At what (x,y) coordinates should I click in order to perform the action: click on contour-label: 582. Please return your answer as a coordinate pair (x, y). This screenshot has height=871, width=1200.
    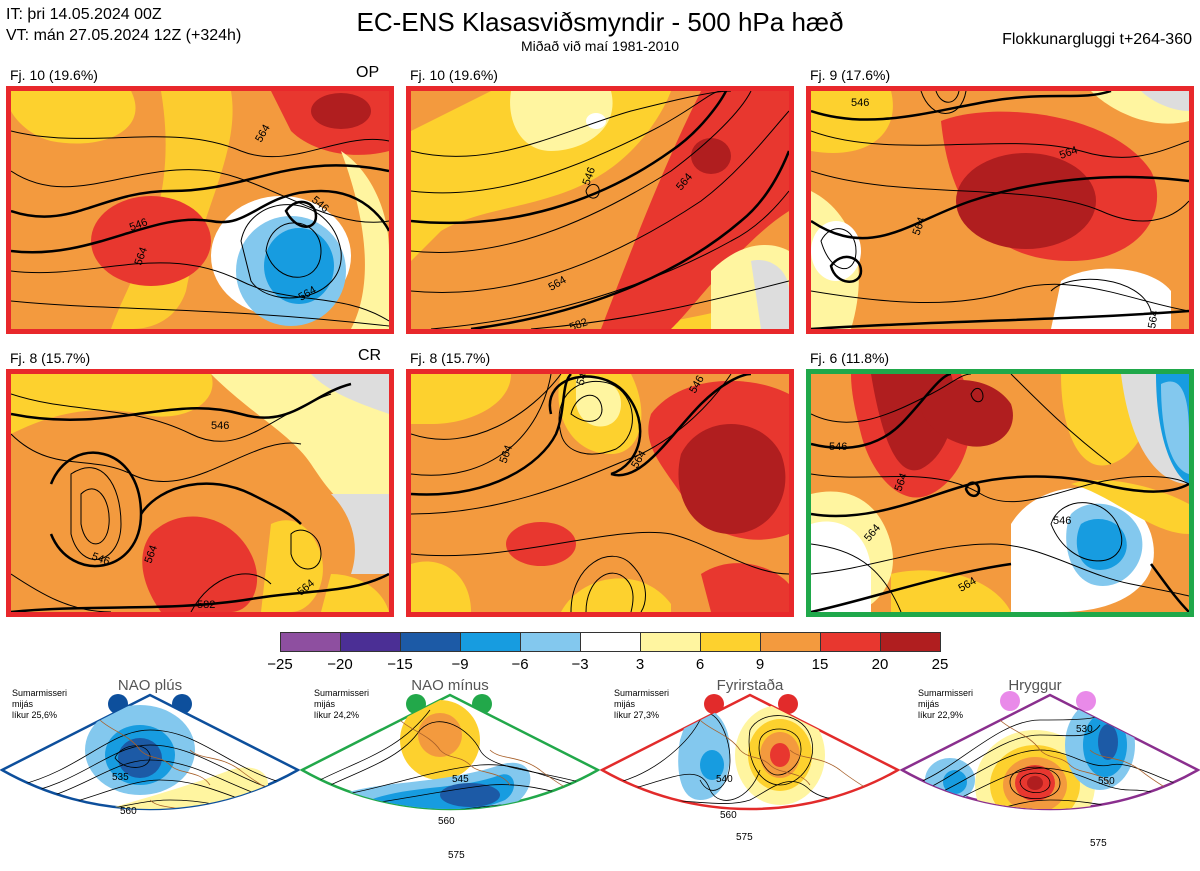
    Looking at the image, I should click on (206, 605).